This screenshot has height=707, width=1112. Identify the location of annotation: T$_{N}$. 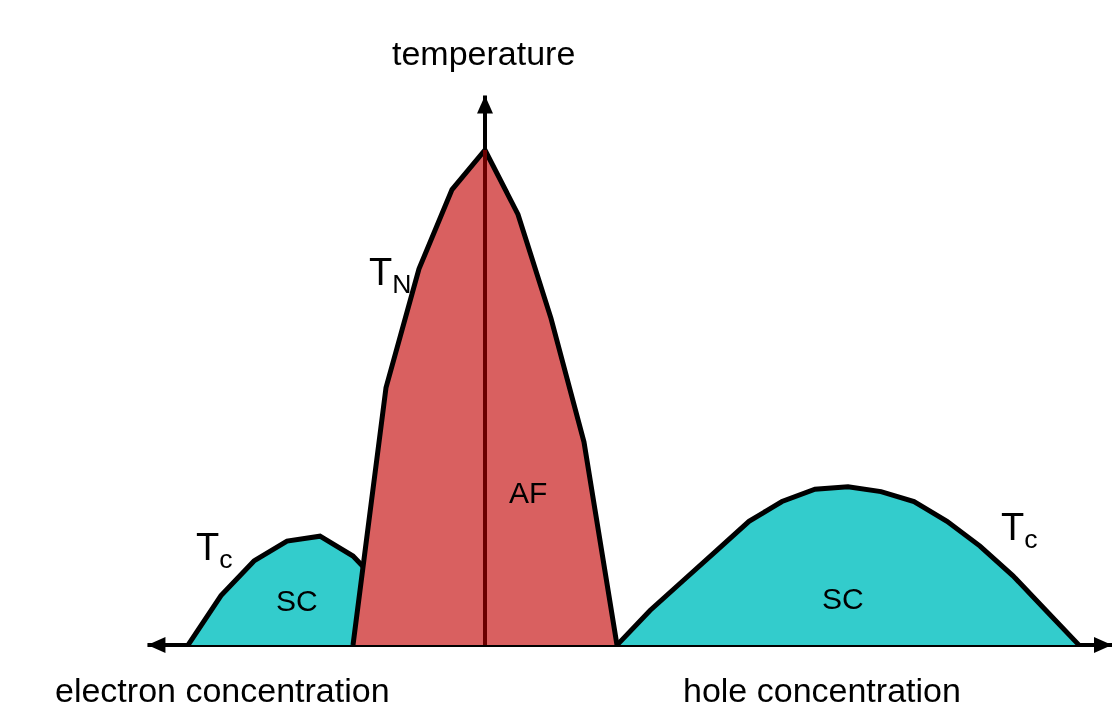
(390, 275).